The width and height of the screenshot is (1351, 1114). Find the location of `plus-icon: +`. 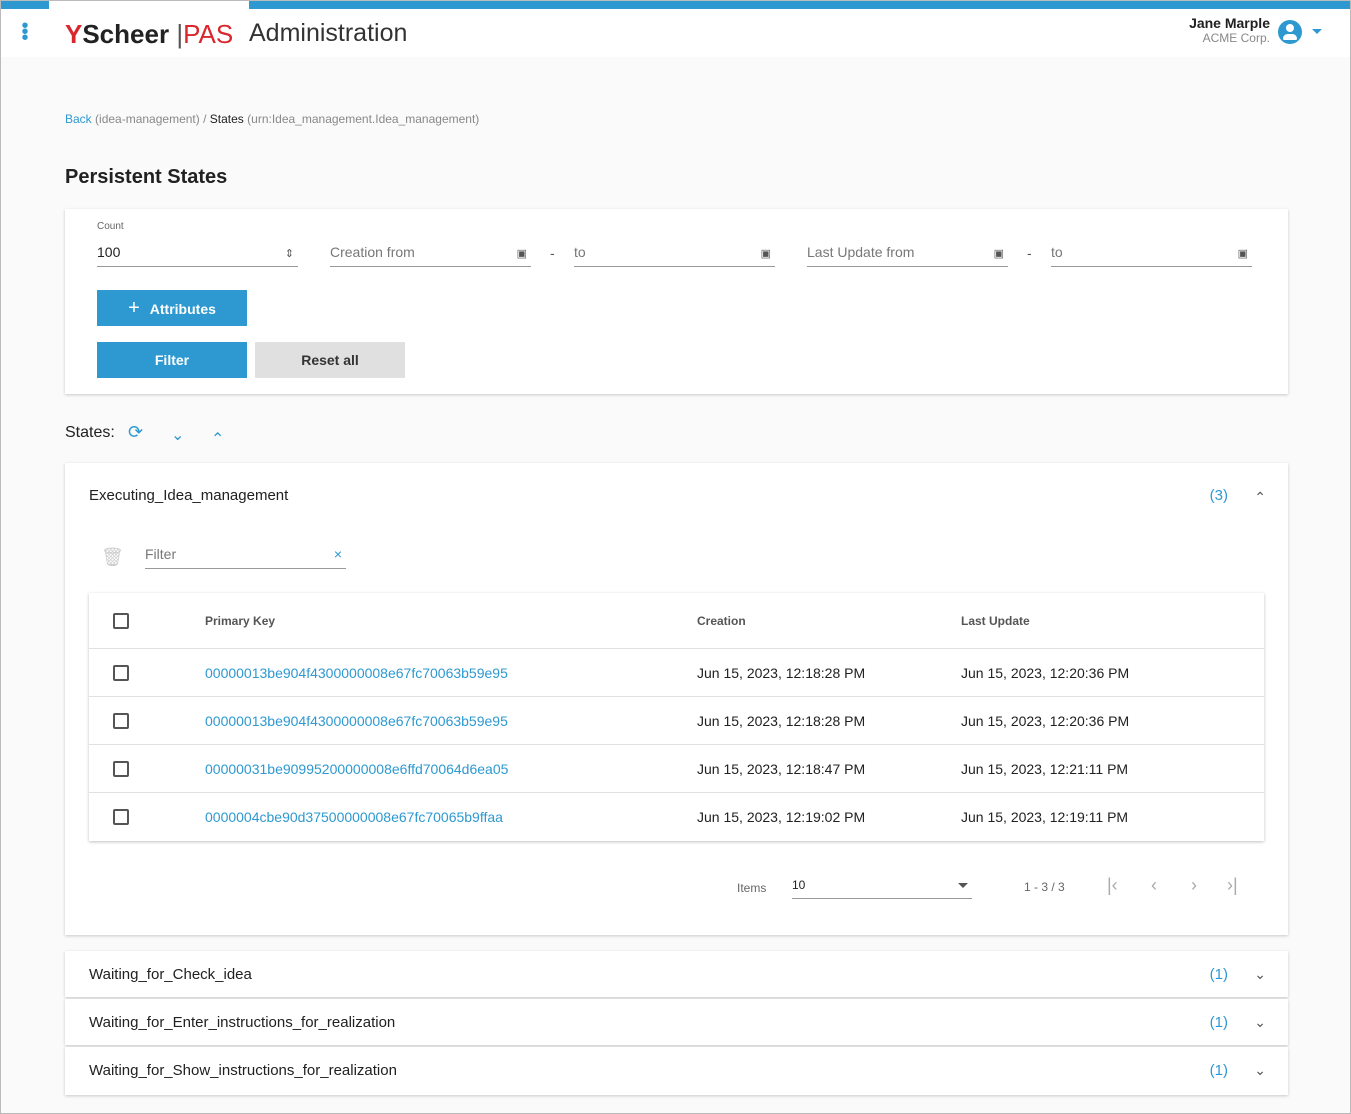

plus-icon: + is located at coordinates (134, 307).